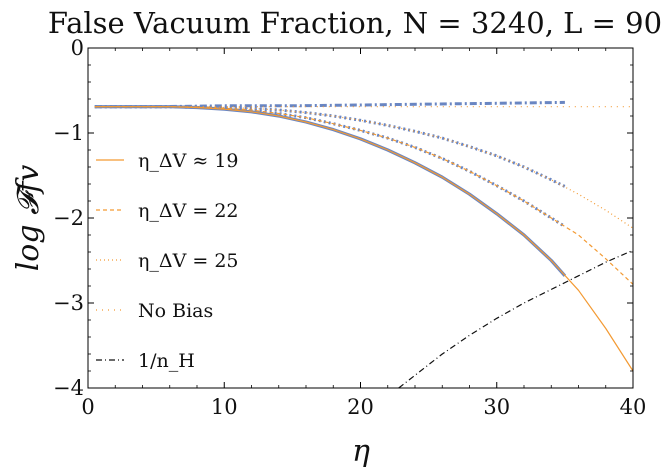 The image size is (665, 467). What do you see at coordinates (188, 161) in the screenshot?
I see `legend-label: η_ΔV ≈ 19` at bounding box center [188, 161].